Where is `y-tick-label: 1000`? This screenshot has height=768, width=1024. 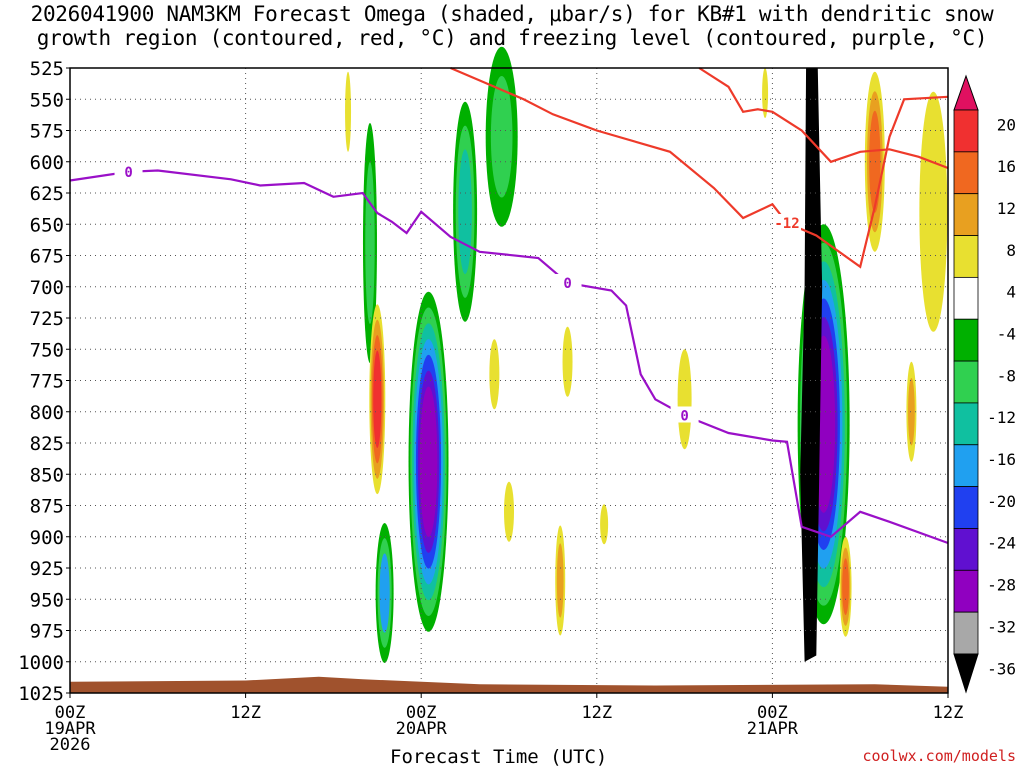
y-tick-label: 1000 is located at coordinates (41, 663).